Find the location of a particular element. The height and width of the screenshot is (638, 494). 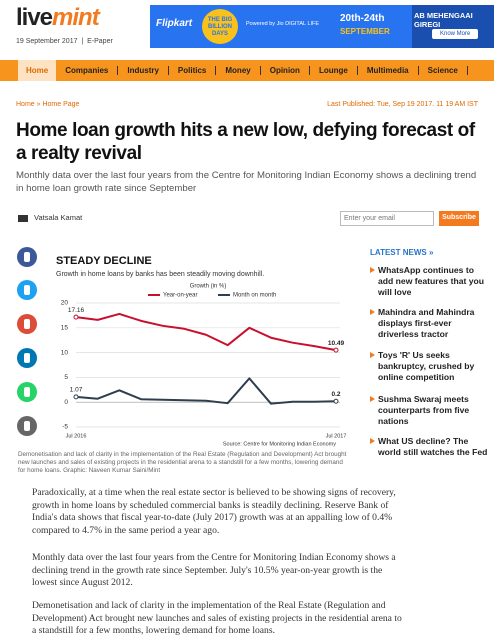

latest-news-heading: LATEST NEWS » is located at coordinates (402, 252).